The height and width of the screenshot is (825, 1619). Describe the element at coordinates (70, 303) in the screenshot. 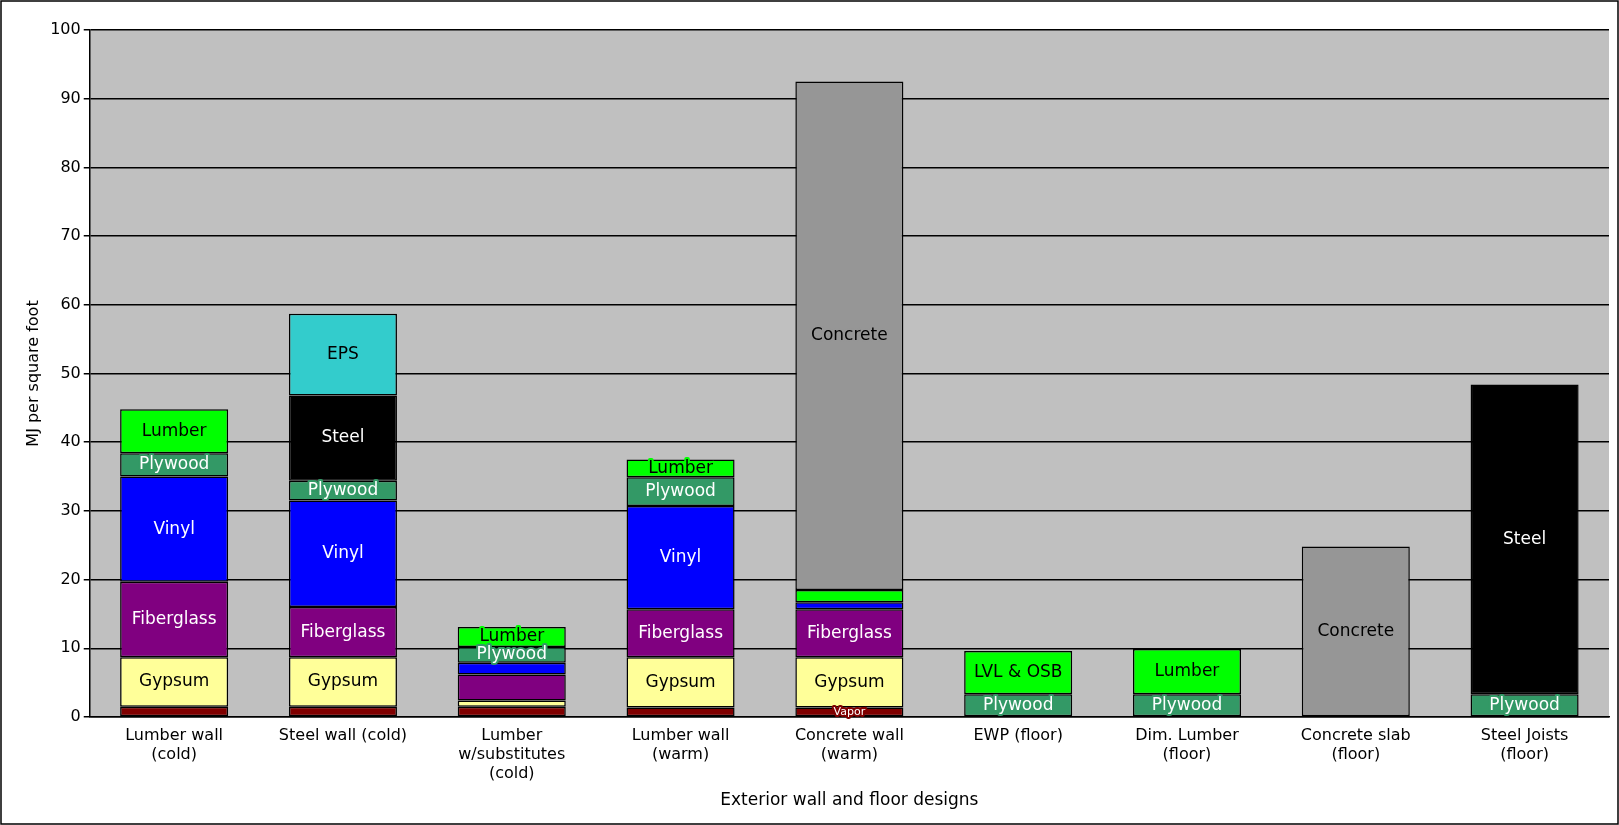

I see `y-tick-label: 60` at that location.